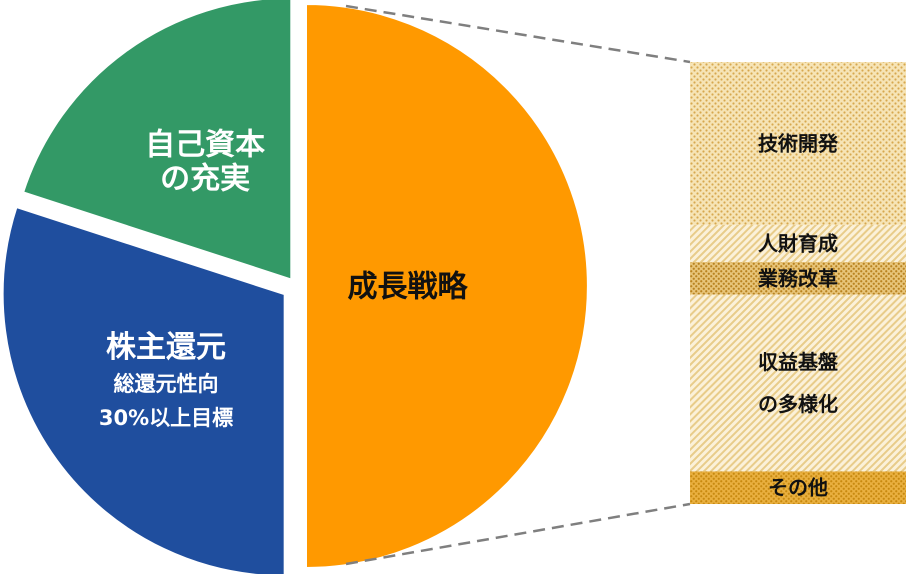 This screenshot has width=909, height=574. I want to click on pie-slice-label: 成長戦略, so click(408, 287).